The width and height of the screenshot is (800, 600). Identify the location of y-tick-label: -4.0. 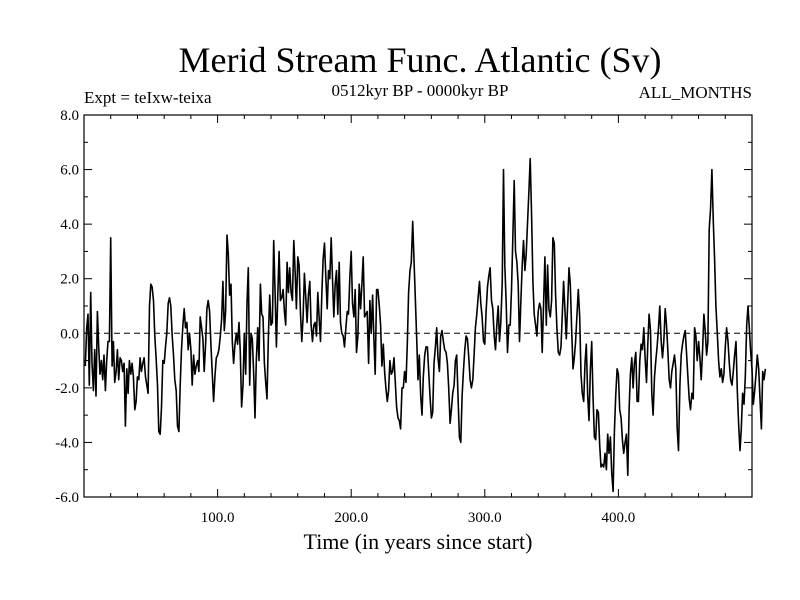
(67, 443).